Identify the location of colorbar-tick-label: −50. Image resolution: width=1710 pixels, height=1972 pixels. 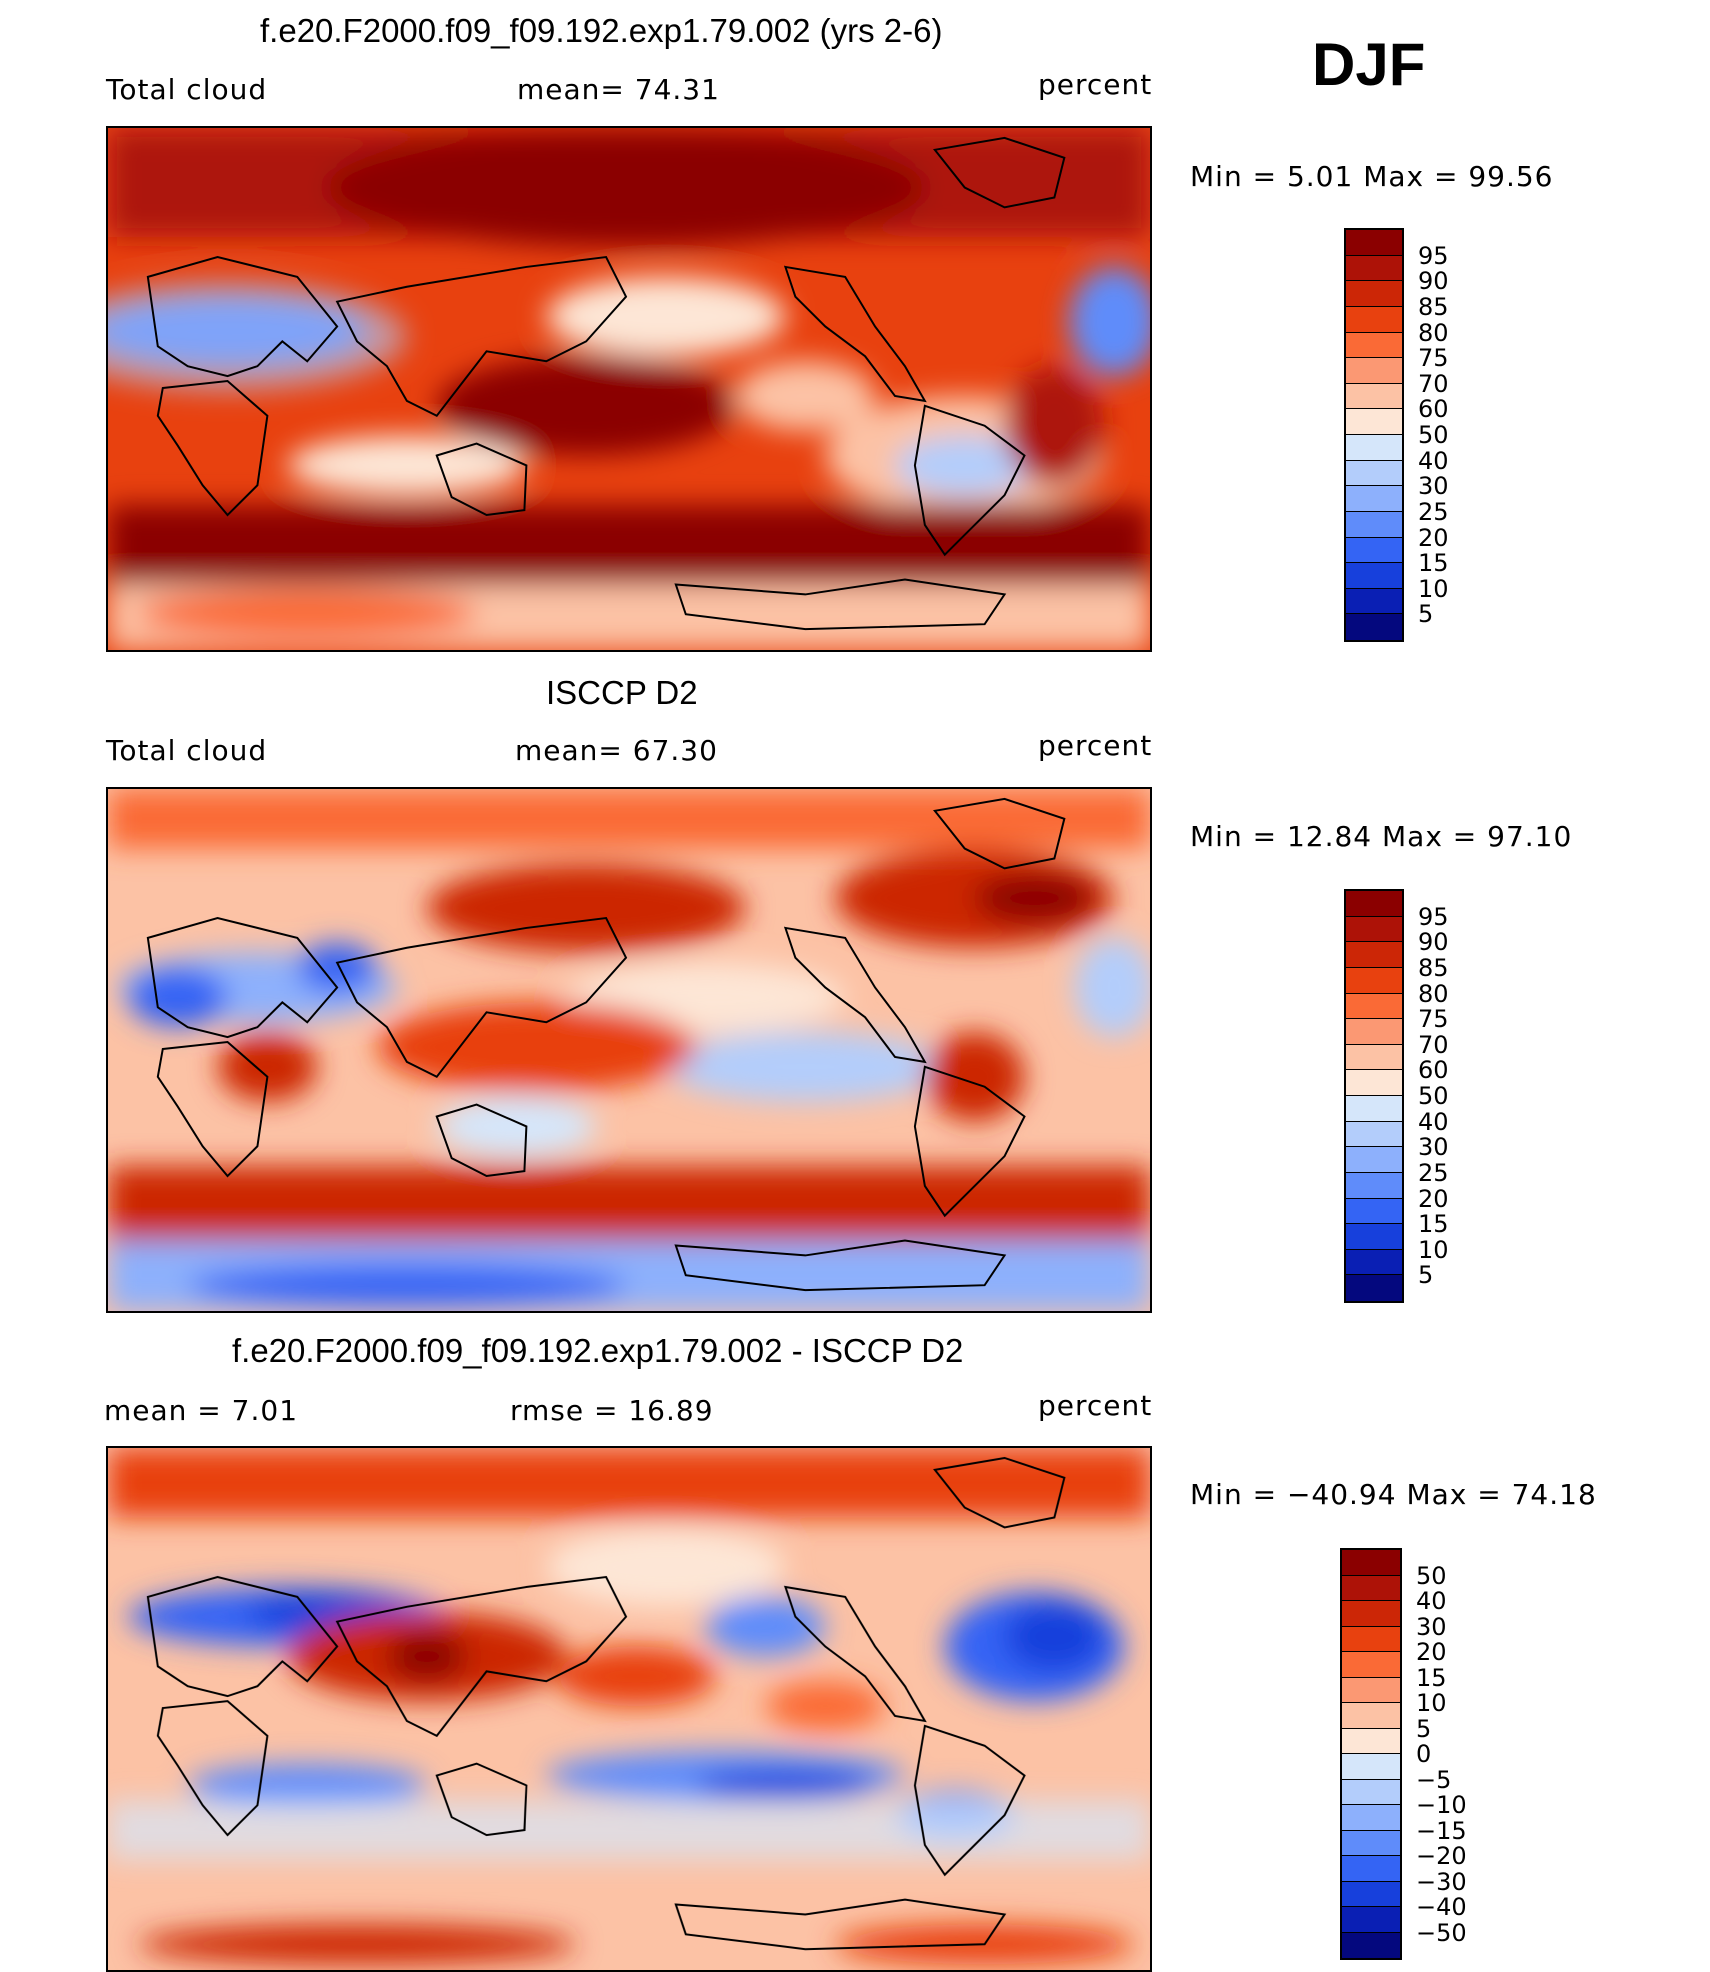
(1441, 1932).